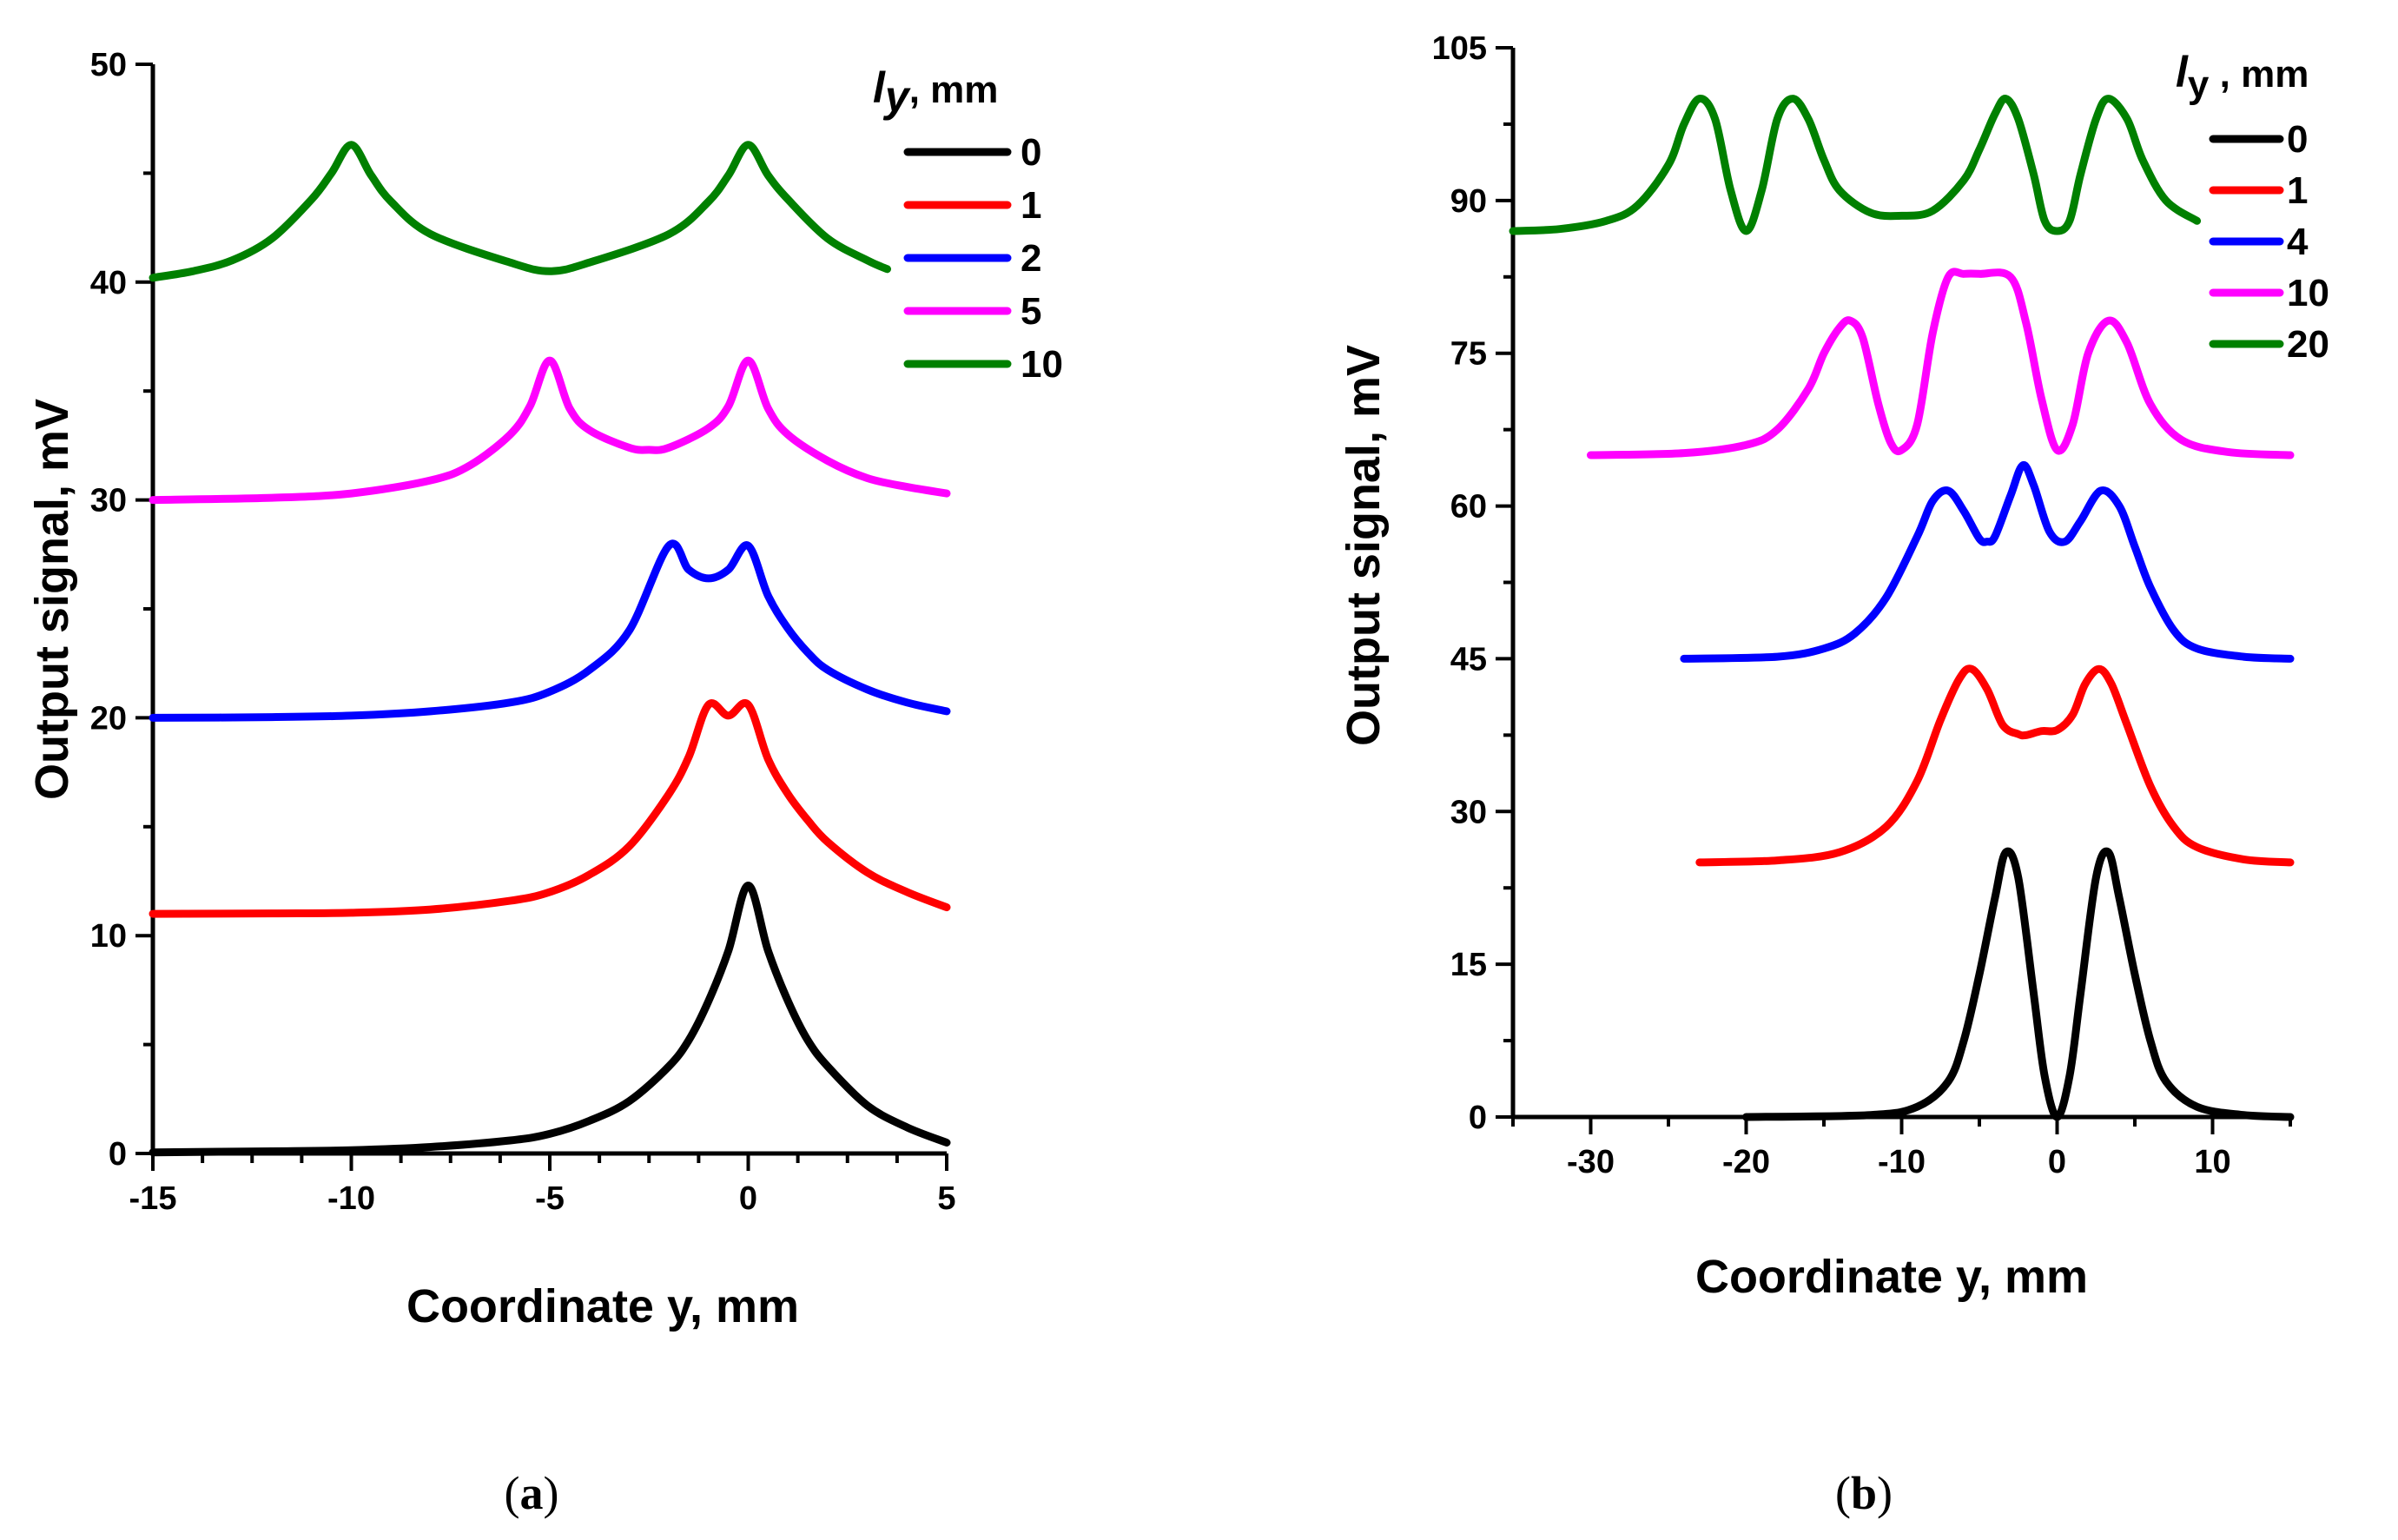  Describe the element at coordinates (1746, 1162) in the screenshot. I see `x-tick-label: -20` at that location.